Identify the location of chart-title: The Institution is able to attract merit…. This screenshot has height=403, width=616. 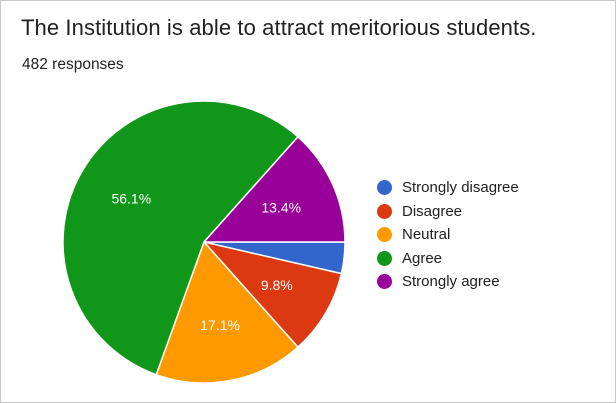
(279, 27).